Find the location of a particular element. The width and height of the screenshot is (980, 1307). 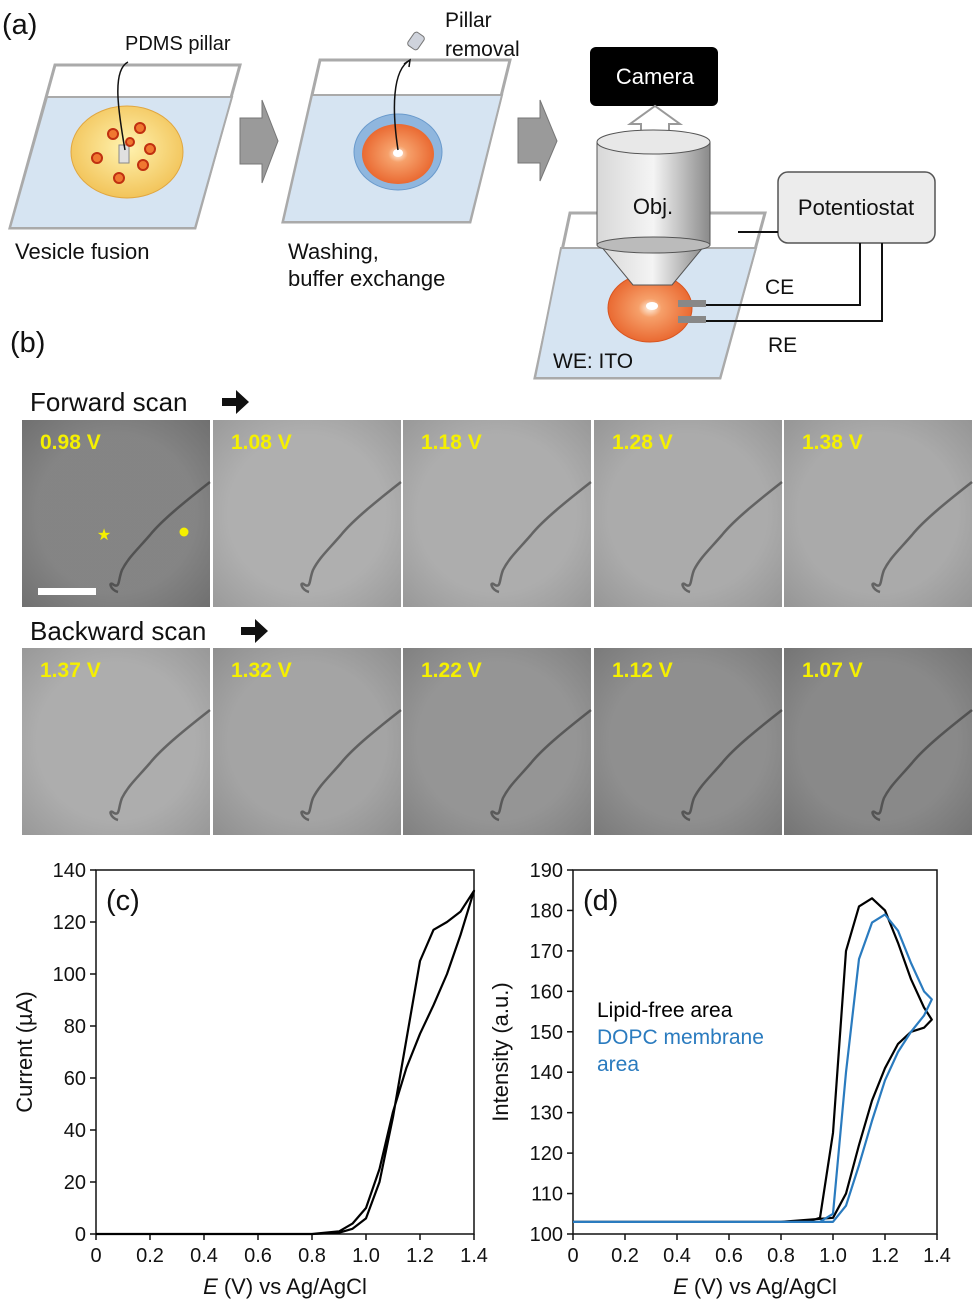

legend-entry: Lipid-free area is located at coordinates (665, 1010).